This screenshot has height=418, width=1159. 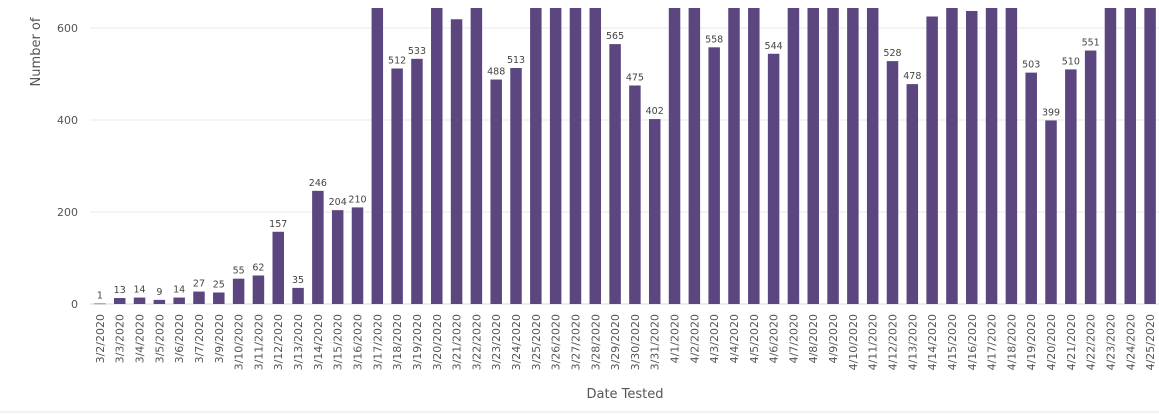 I want to click on x-tick-label: 3/16/2020, so click(x=358, y=342).